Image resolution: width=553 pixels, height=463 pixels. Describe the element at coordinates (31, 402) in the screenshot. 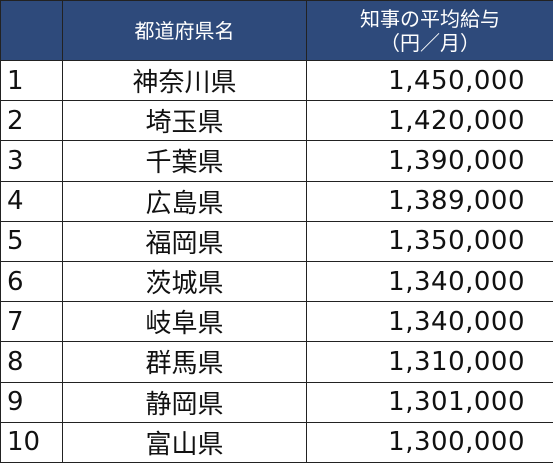

I see `rank-cell: 9` at that location.